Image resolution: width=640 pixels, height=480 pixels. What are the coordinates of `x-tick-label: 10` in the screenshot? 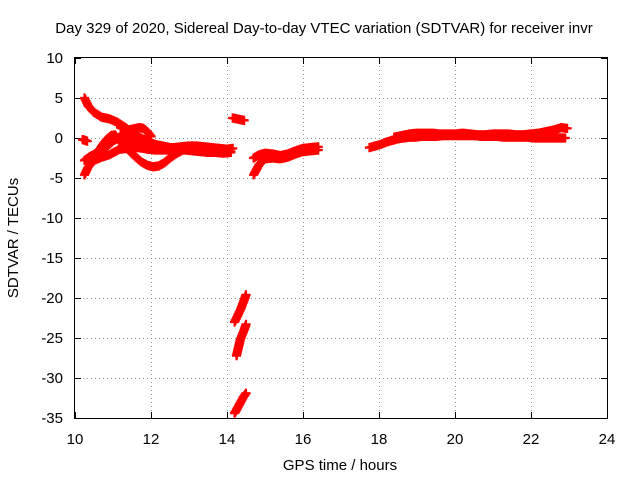 It's located at (75, 439).